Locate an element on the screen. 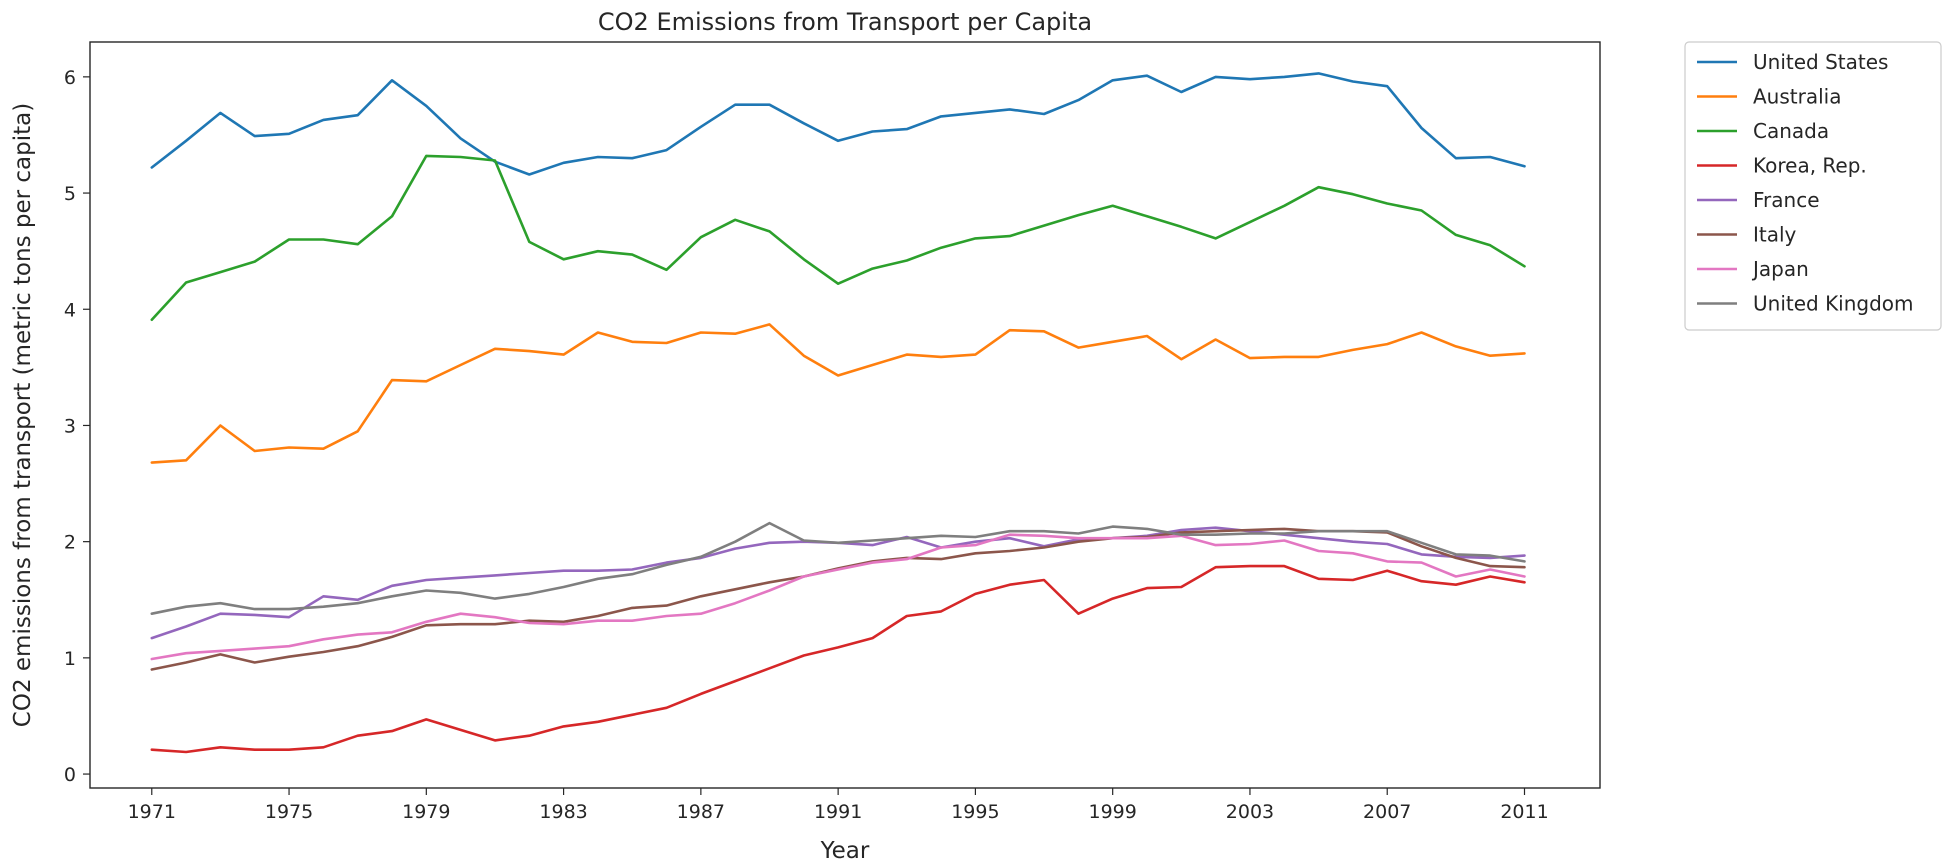 This screenshot has height=868, width=1954. y-tick-label: 0 is located at coordinates (70, 775).